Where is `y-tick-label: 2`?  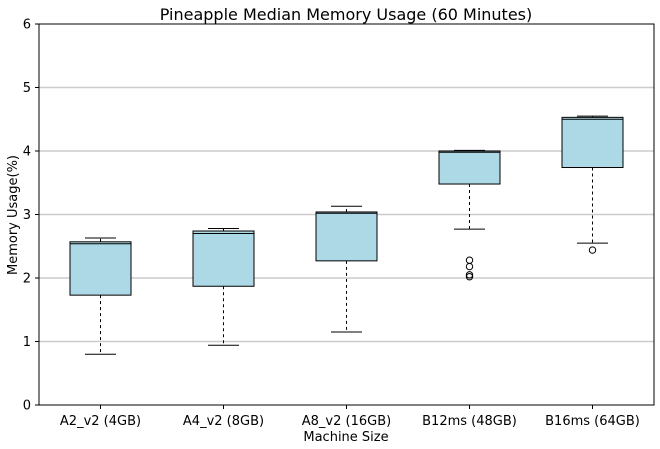 y-tick-label: 2 is located at coordinates (27, 279).